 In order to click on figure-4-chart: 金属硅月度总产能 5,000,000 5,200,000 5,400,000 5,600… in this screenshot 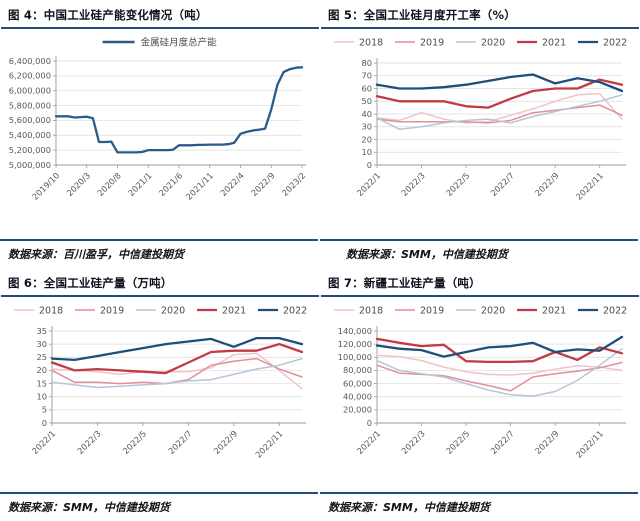, I will do `click(158, 119)`.